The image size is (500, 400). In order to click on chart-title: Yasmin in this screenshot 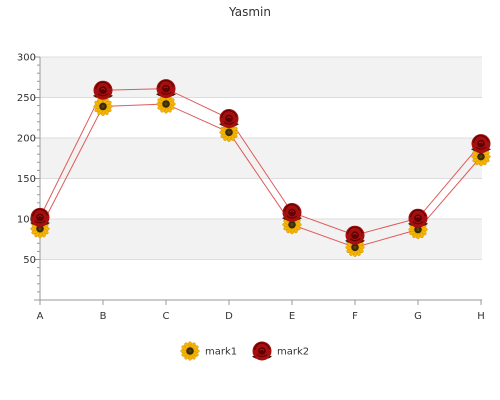, I will do `click(249, 12)`.